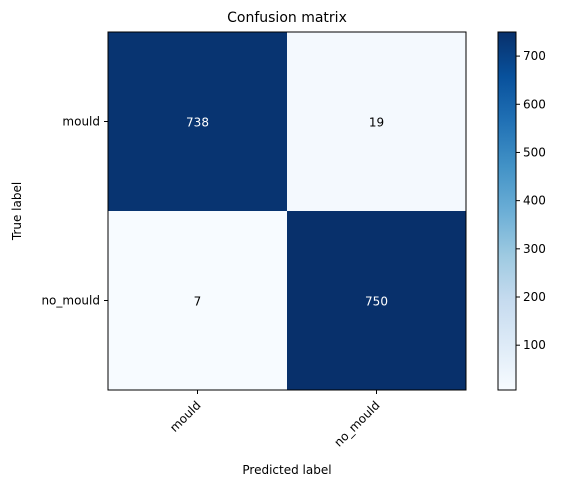  What do you see at coordinates (74, 211) in the screenshot?
I see `y-axis-ticks: mould no_mould` at bounding box center [74, 211].